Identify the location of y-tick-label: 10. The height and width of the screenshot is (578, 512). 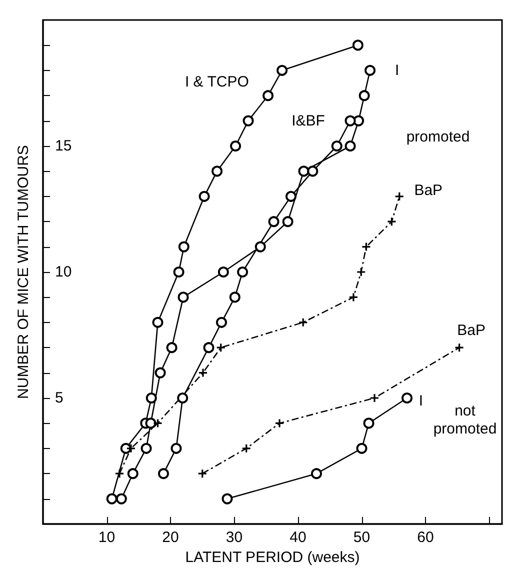
(63, 272).